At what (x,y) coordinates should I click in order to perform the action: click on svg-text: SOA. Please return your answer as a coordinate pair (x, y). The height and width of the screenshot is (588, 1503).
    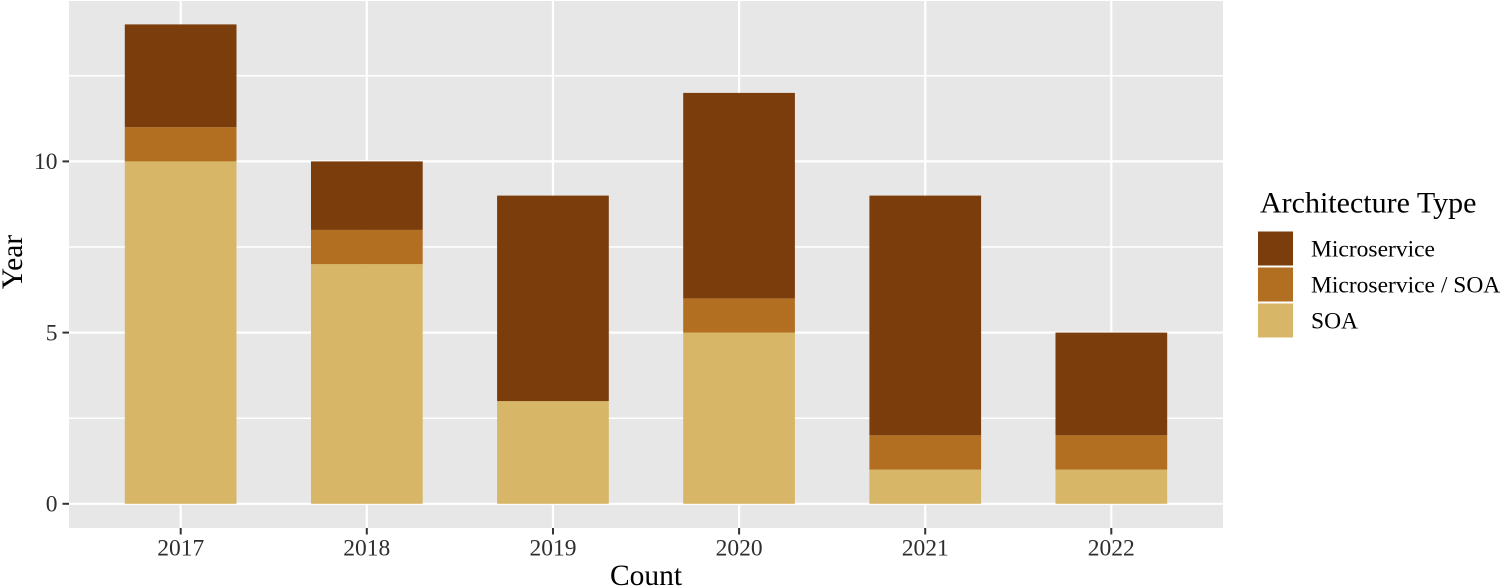
    Looking at the image, I should click on (1334, 322).